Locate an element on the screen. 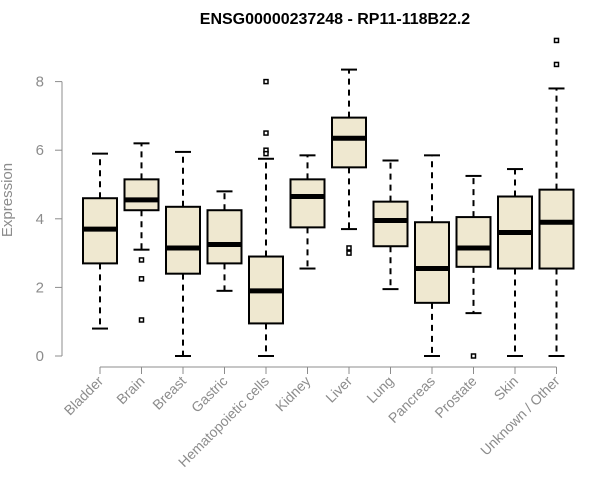  x-tick-label: Prostate is located at coordinates (455, 397).